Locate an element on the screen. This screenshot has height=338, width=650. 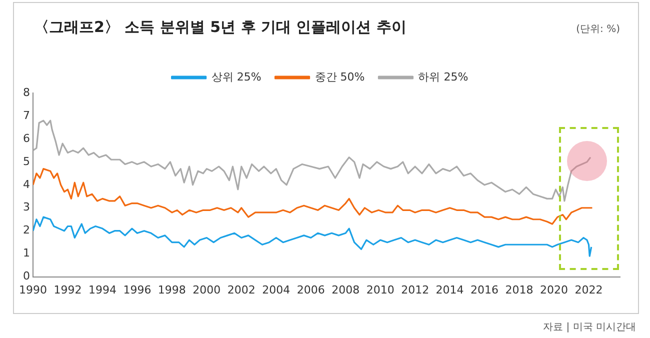
x-tick-label: 2014 is located at coordinates (450, 289).